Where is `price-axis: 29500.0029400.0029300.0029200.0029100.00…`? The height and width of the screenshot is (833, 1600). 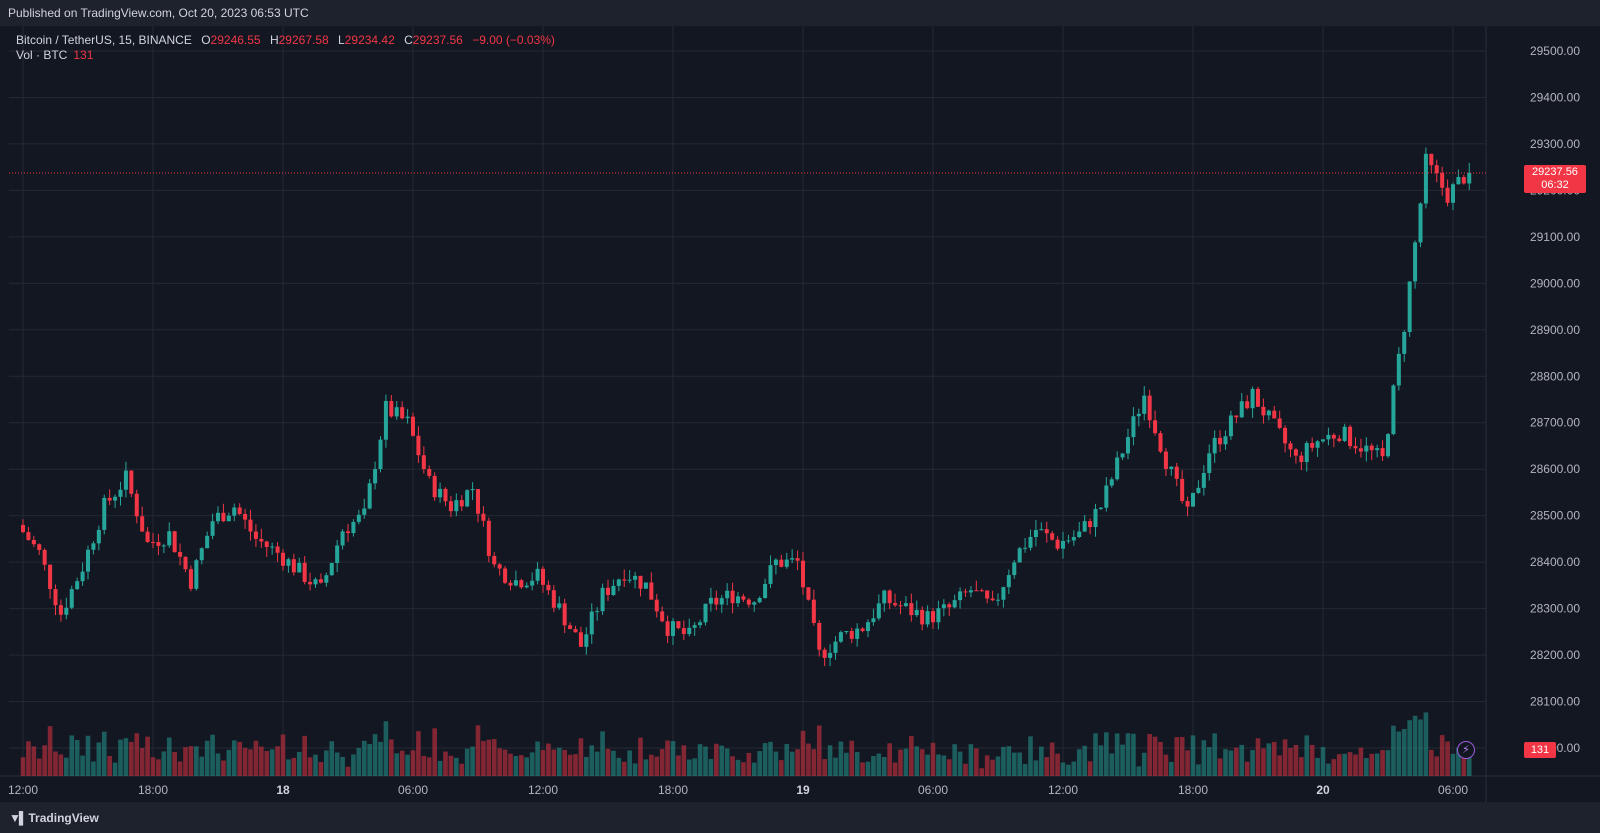 price-axis: 29500.0029400.0029300.0029200.0029100.00… is located at coordinates (1555, 399).